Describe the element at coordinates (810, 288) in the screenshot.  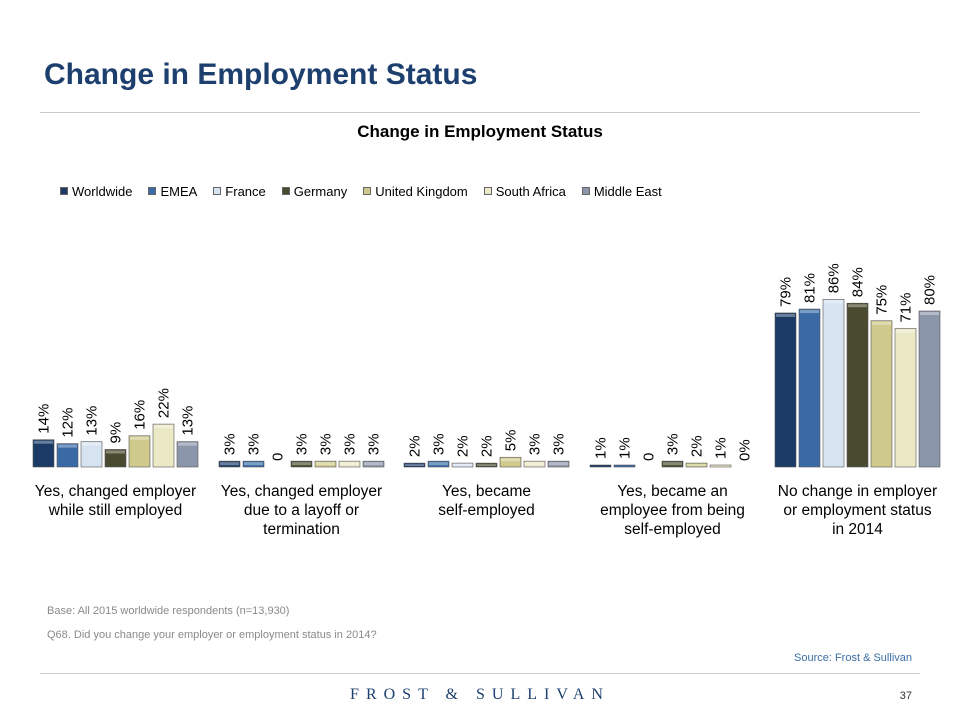
I see `data-label: 81%` at that location.